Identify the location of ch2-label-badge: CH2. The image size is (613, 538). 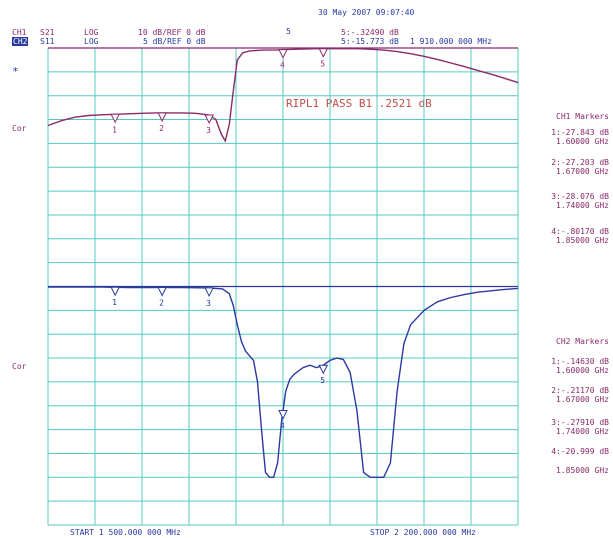
(20, 41).